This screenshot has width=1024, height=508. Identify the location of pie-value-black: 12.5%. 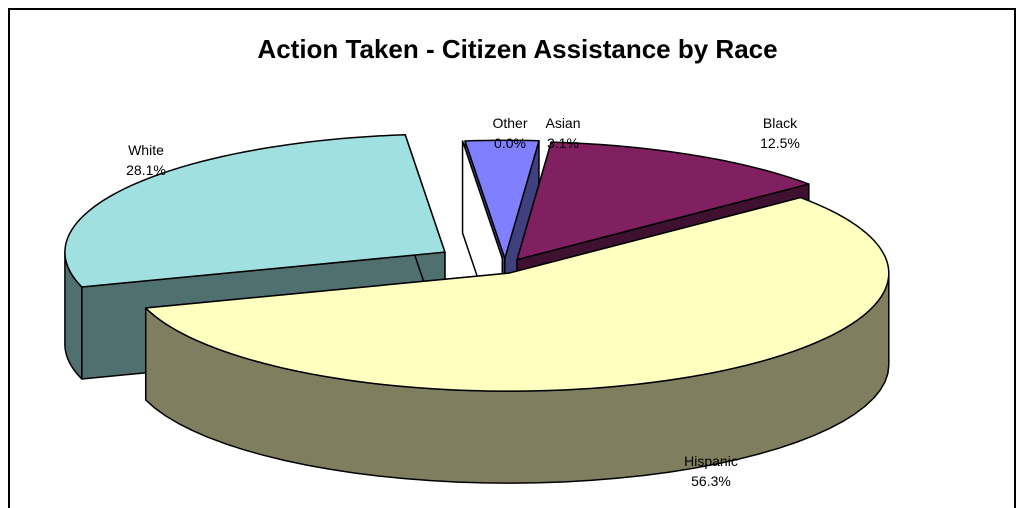
(780, 143).